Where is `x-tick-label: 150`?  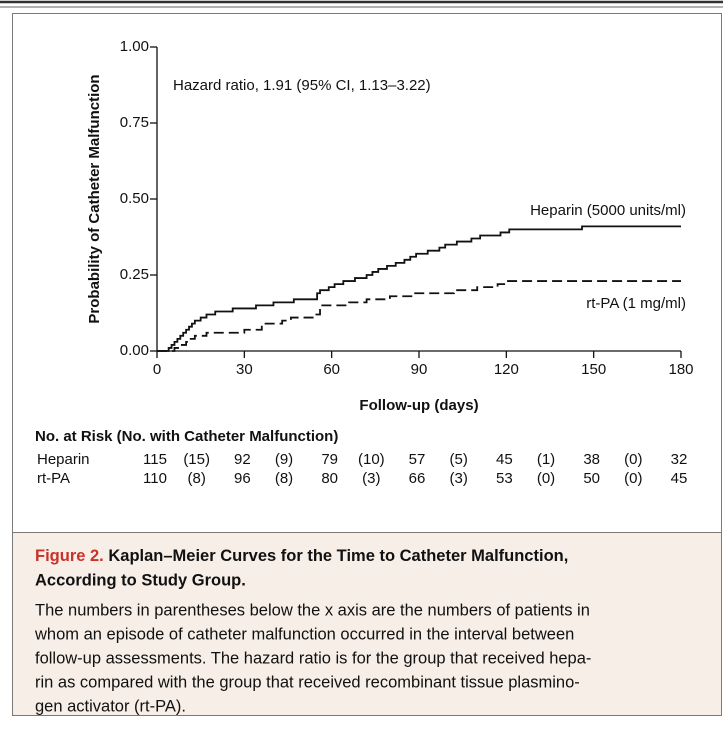
x-tick-label: 150 is located at coordinates (593, 369).